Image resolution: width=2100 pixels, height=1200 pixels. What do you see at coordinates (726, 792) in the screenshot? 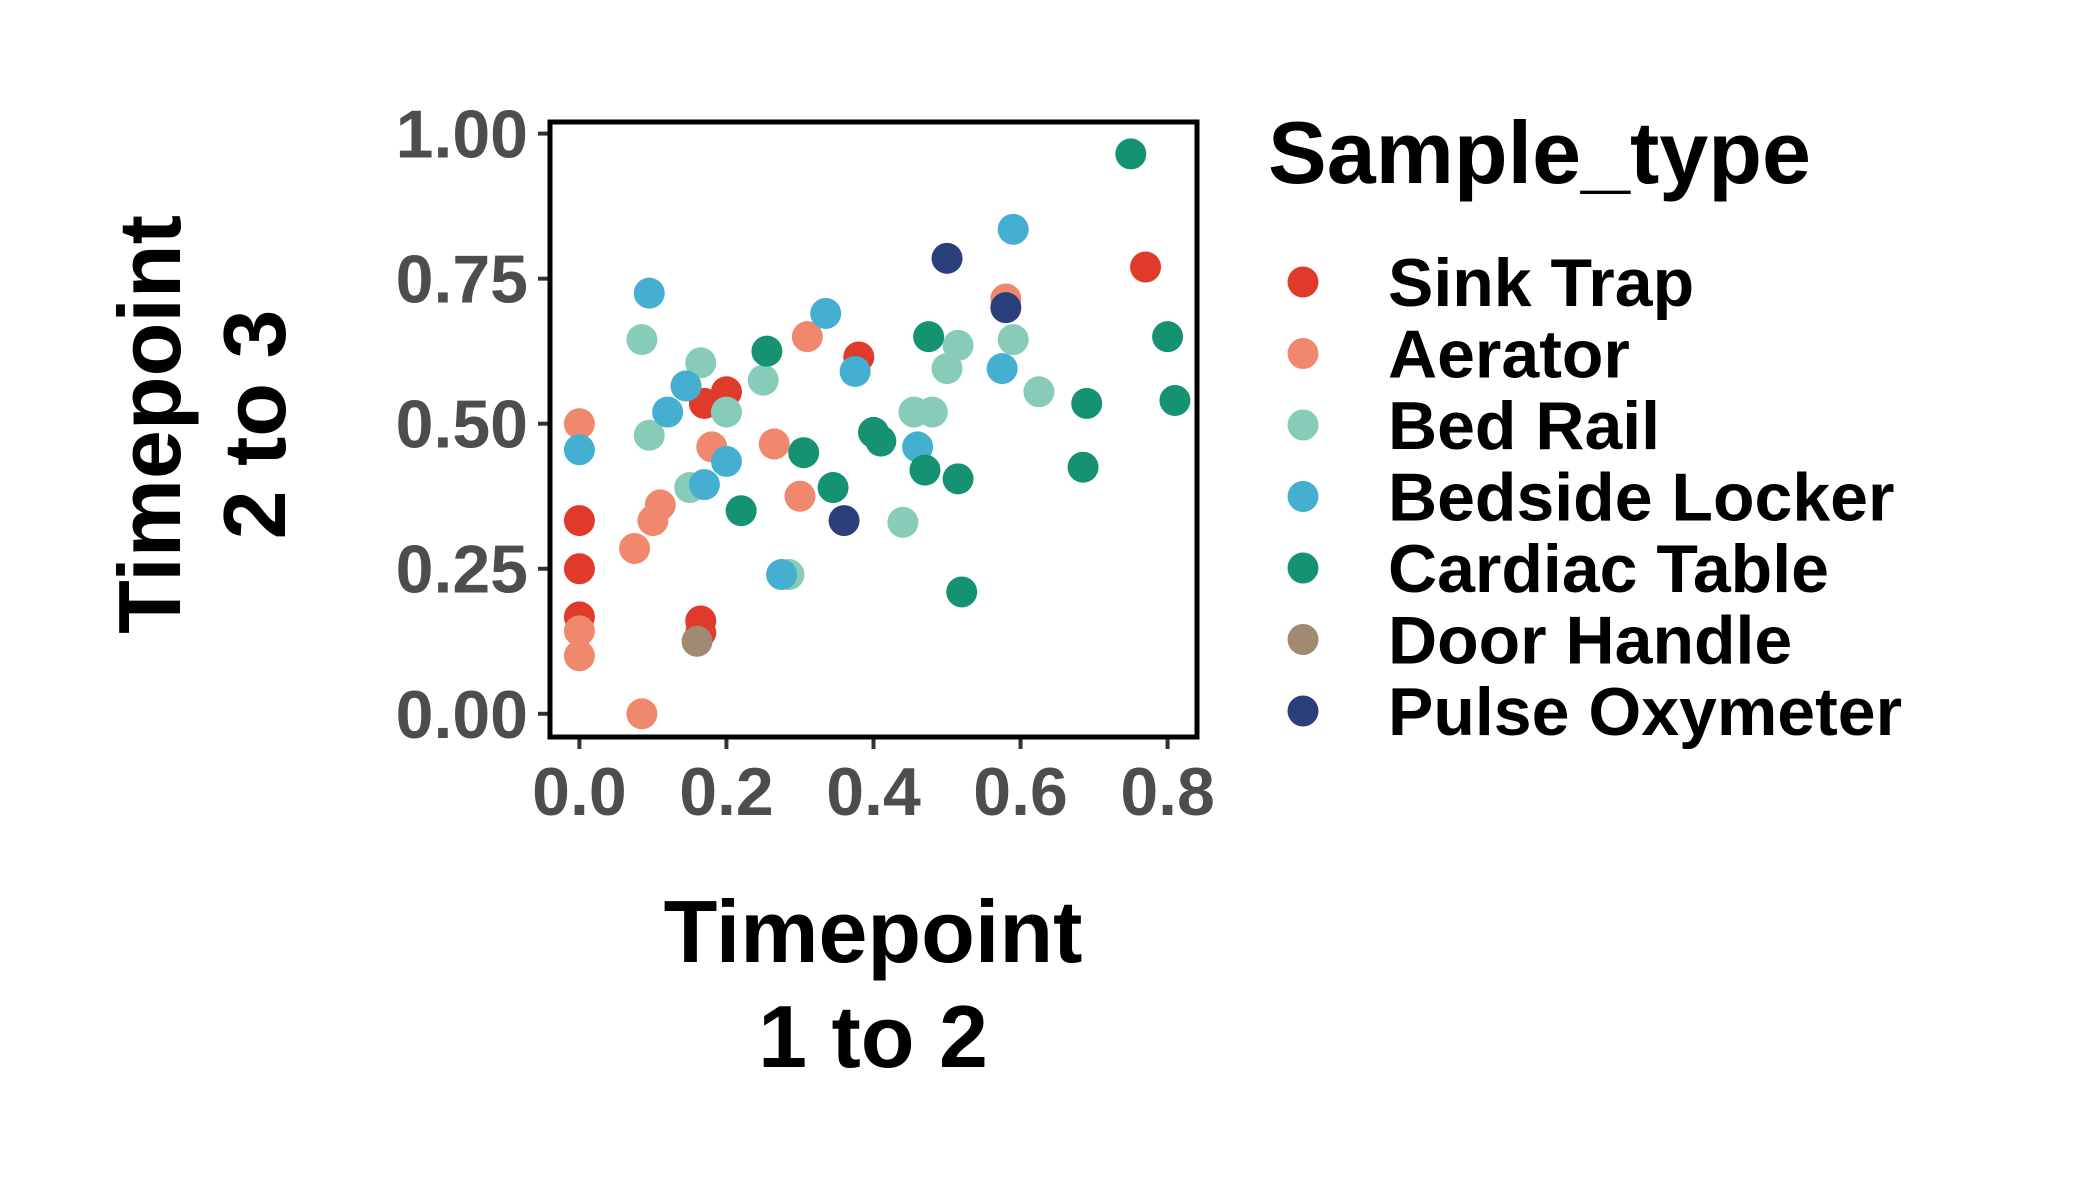
I see `x-tick-label: 0.2` at bounding box center [726, 792].